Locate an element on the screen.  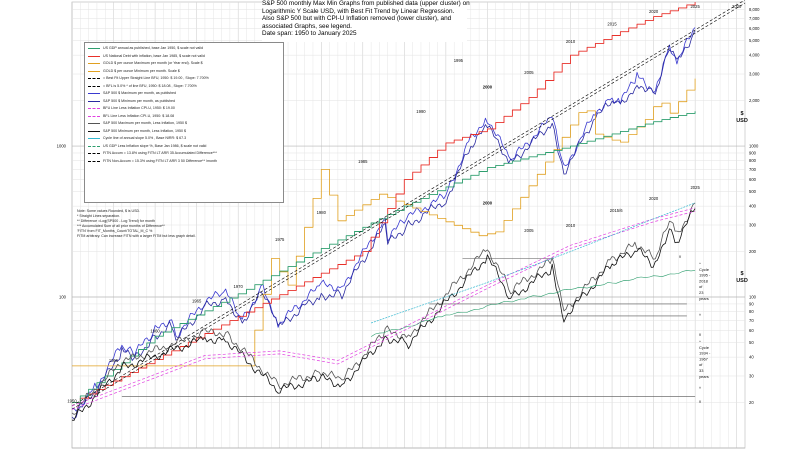
y-tick-label-right: 40 is located at coordinates (751, 357).